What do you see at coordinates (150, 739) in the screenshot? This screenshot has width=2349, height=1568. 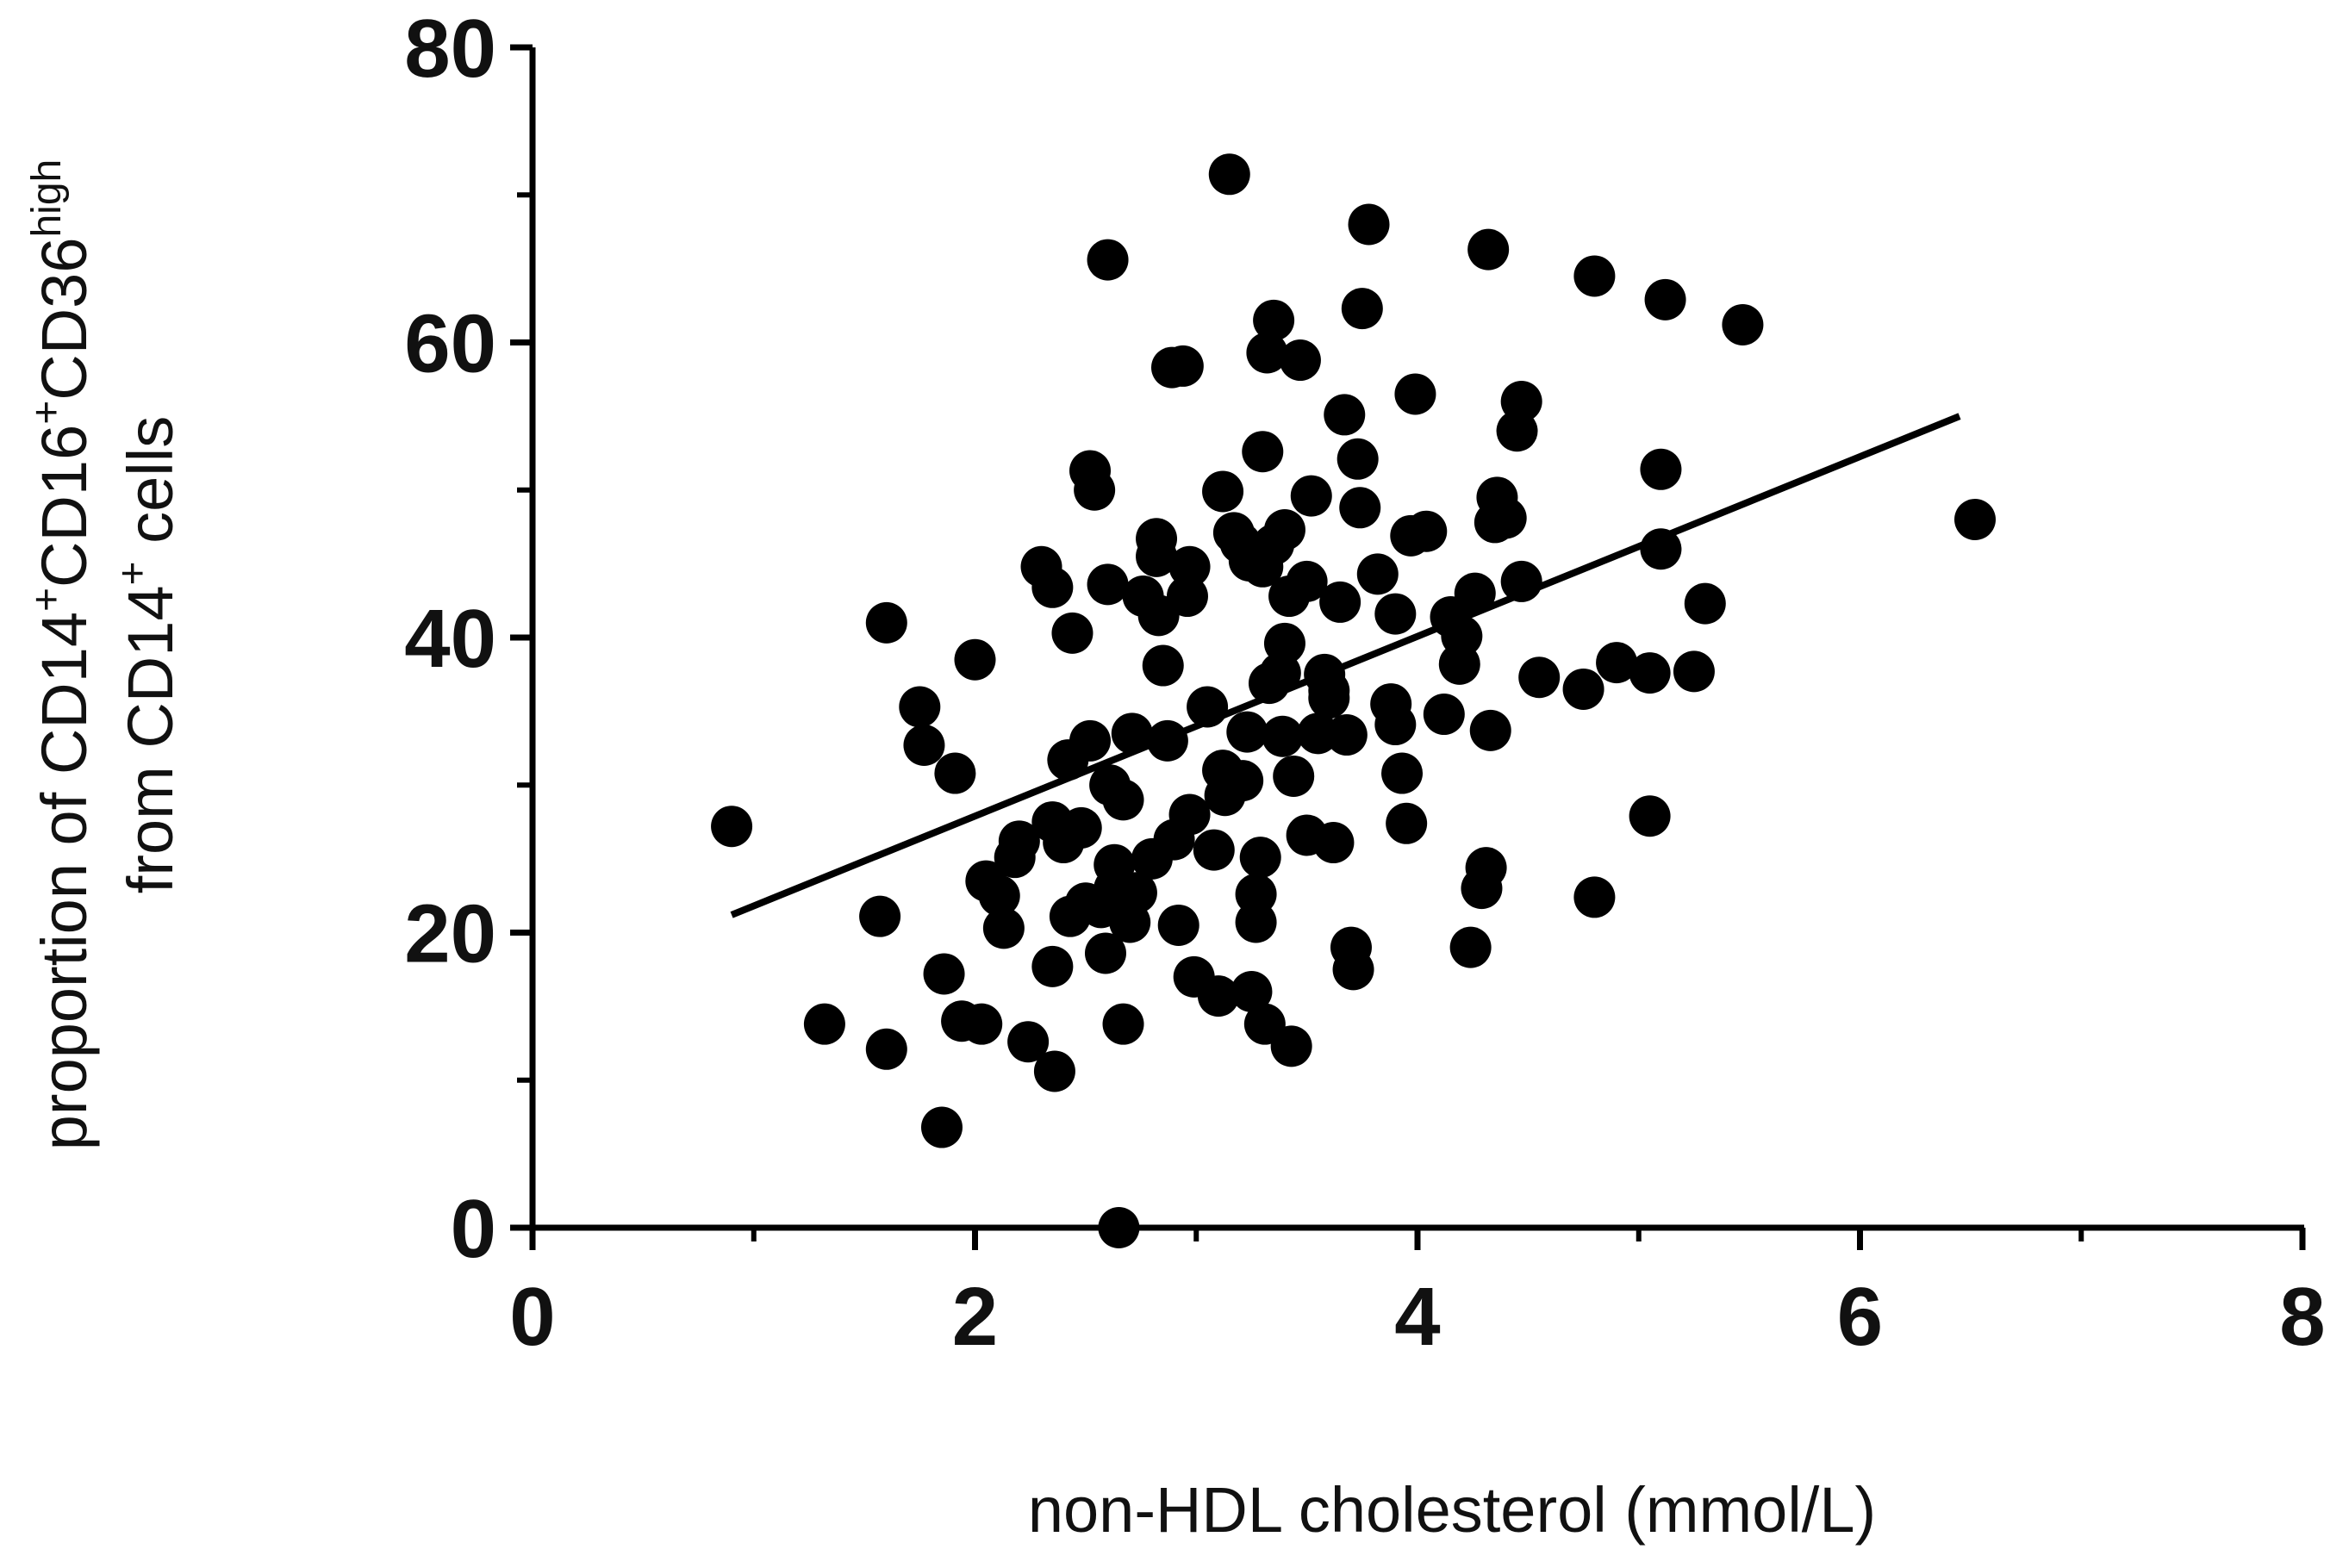 I see `y-axis-title-segment: from CD14` at bounding box center [150, 739].